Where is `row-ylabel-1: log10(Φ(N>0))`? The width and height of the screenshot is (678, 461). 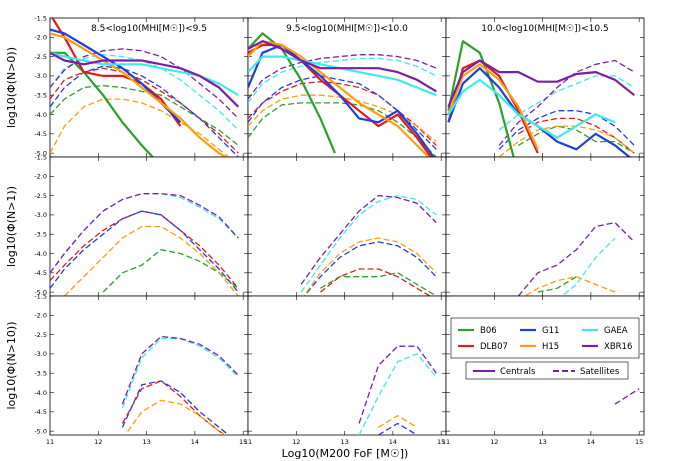
row-ylabel-1: log10(Φ(N>0)) is located at coordinates (11, 87).